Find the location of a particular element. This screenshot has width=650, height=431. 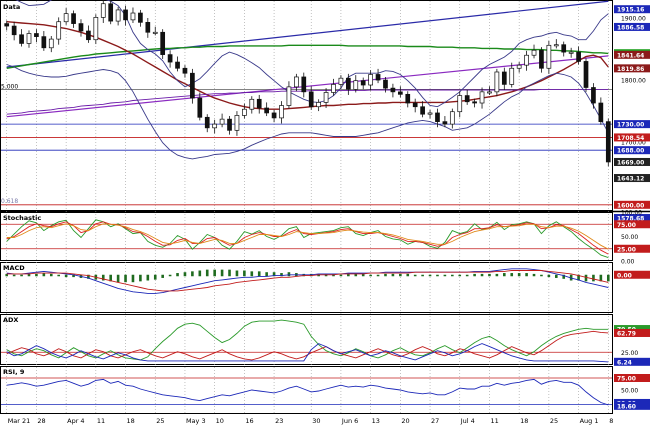

x-axis-label: 16 is located at coordinates (249, 421).